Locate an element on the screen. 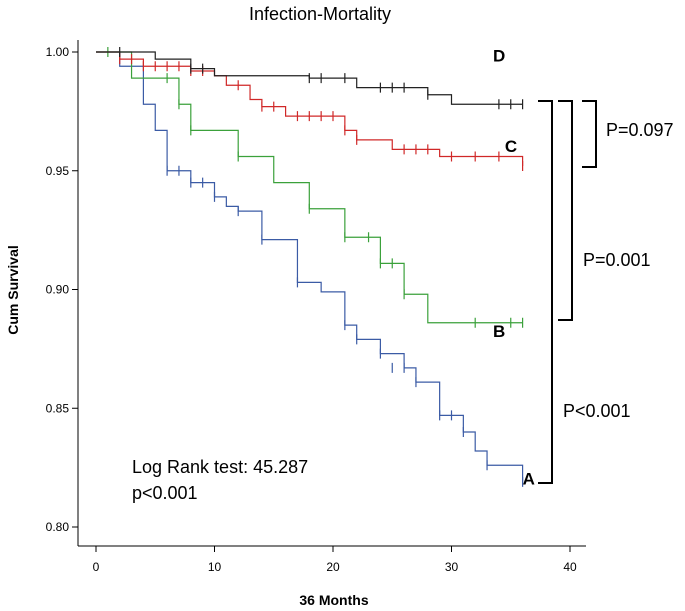 This screenshot has width=685, height=611. p-value-a-d: P<0.001 is located at coordinates (597, 411).